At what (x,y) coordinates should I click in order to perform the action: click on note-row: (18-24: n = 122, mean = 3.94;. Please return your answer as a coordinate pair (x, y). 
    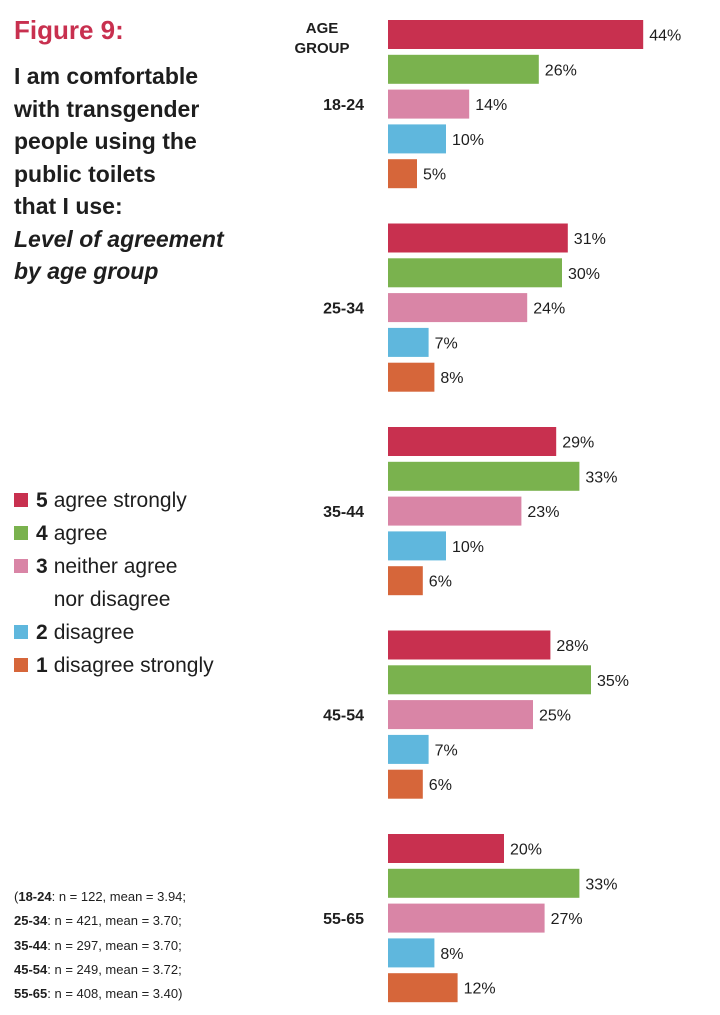
    Looking at the image, I should click on (100, 897).